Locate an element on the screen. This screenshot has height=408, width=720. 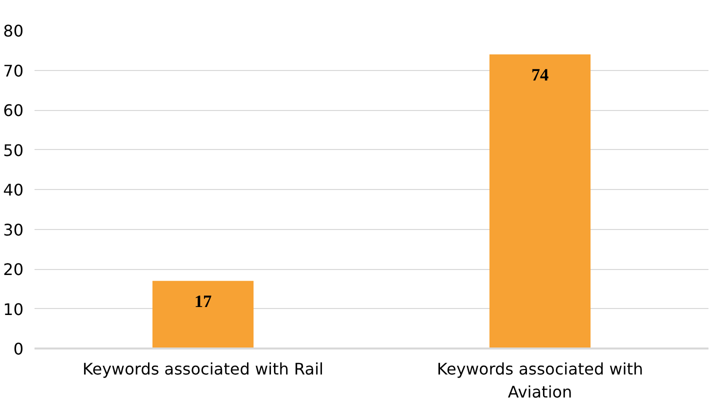
y-tick-label: 10 is located at coordinates (13, 309).